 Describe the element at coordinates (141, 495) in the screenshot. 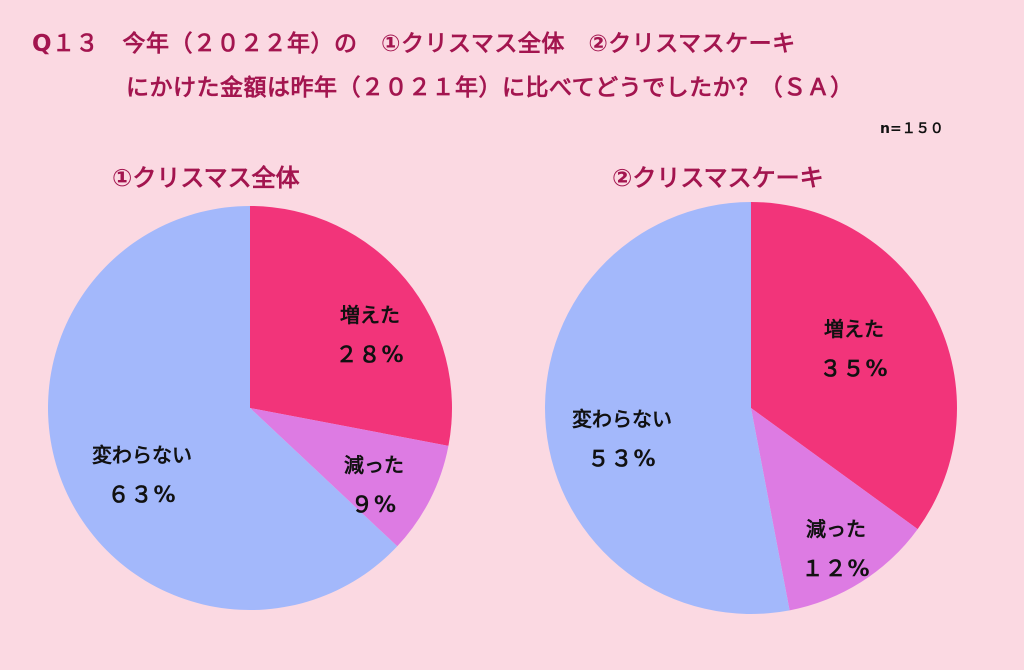

I see `chart-1-value-unchanged: ６３%` at that location.